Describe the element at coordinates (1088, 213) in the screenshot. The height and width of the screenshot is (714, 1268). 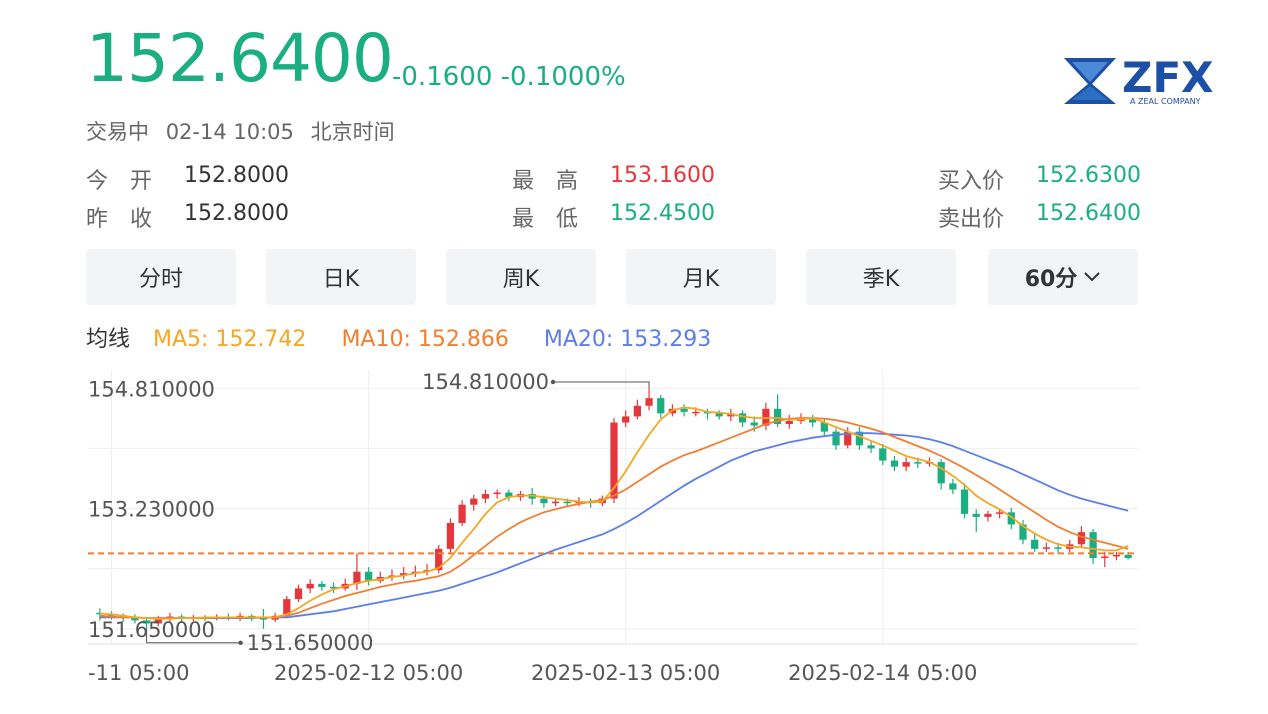
I see `ask-value: 152.6400` at that location.